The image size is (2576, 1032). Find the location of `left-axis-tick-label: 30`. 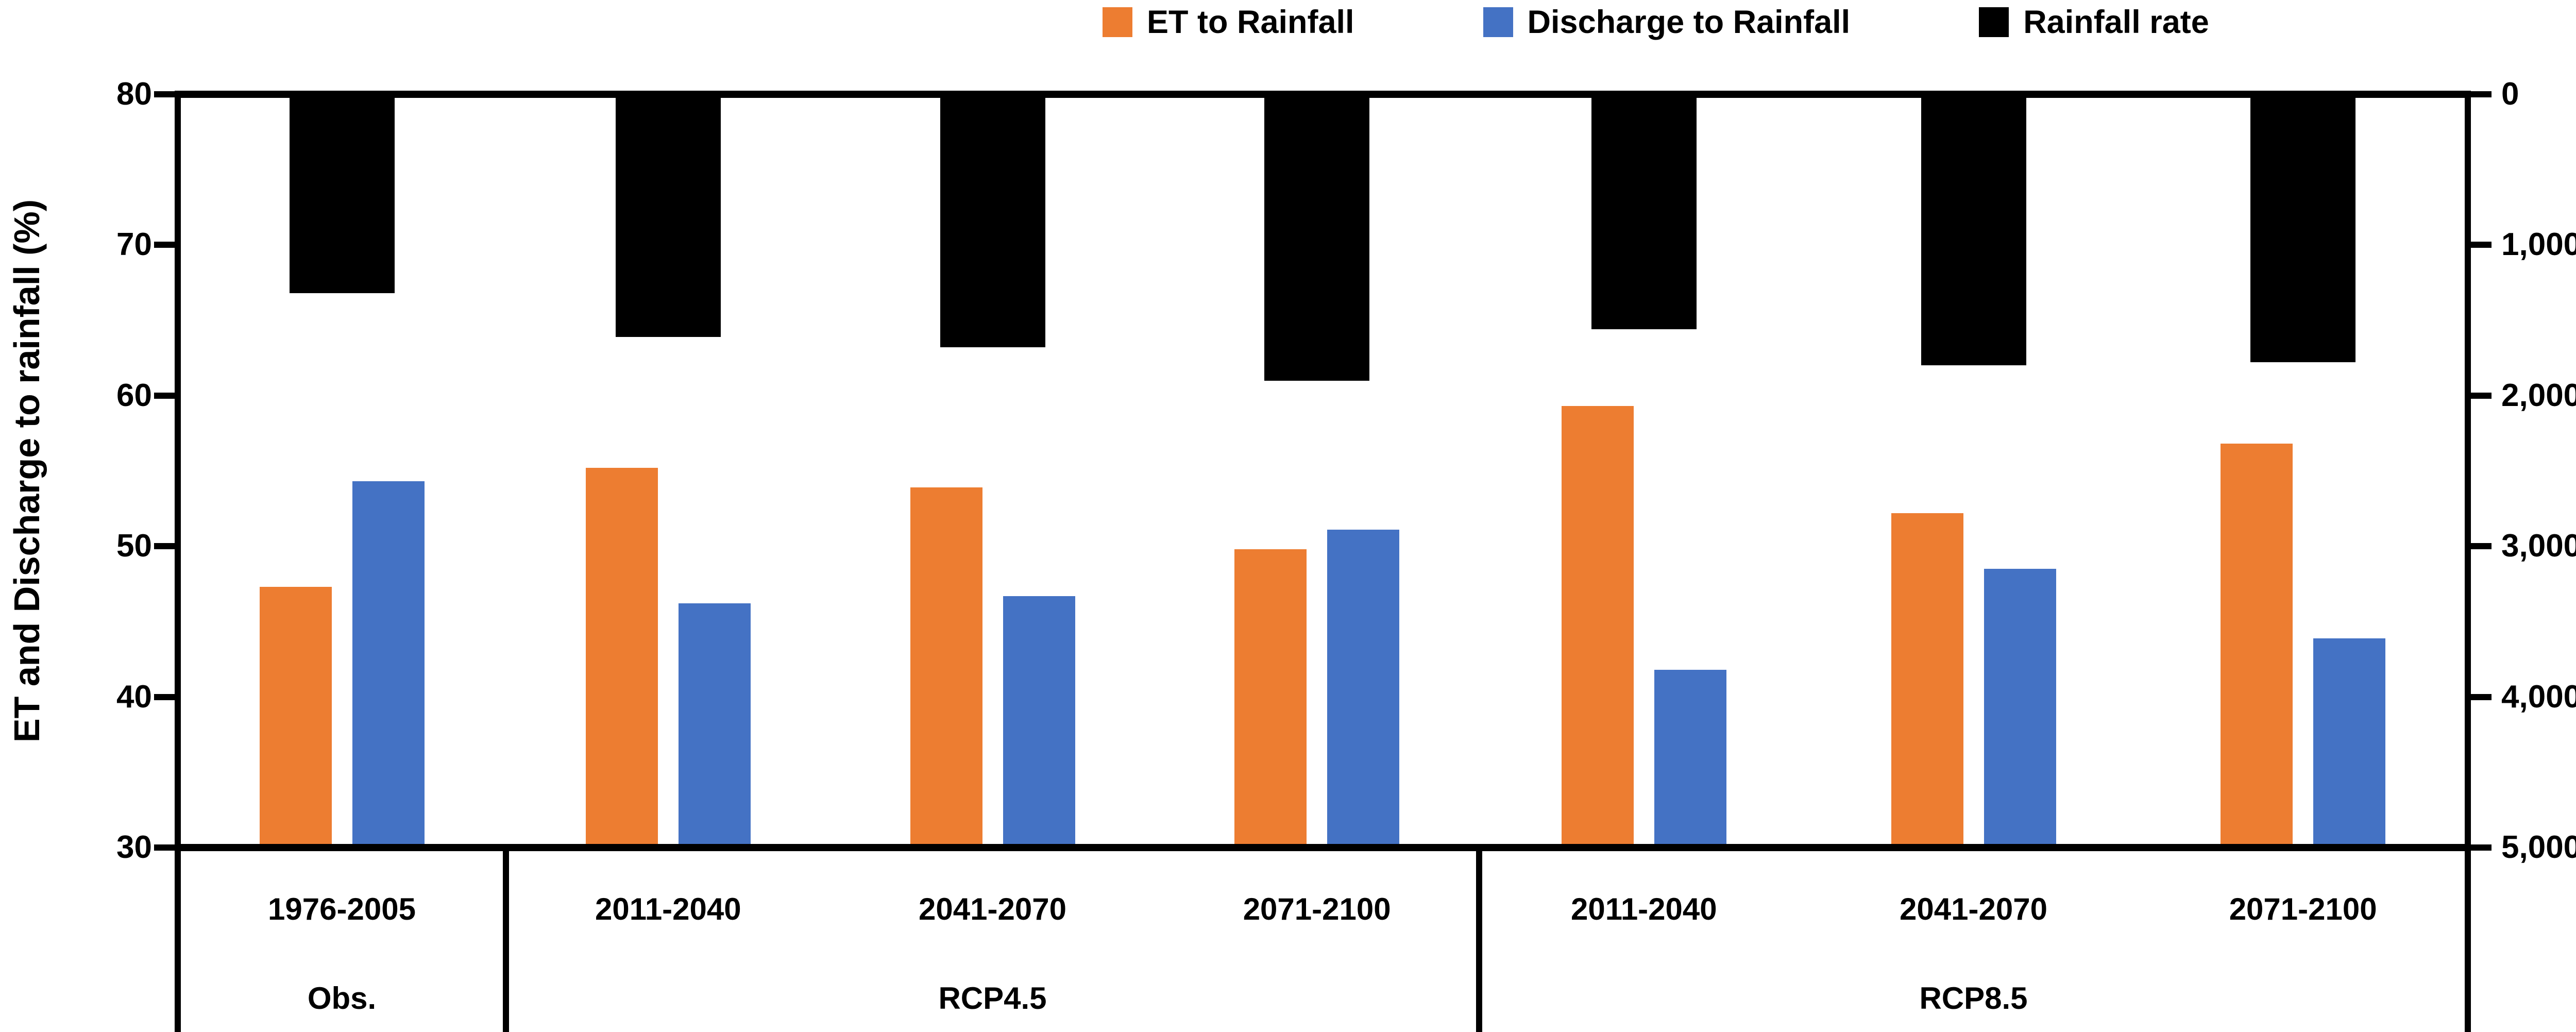

left-axis-tick-label: 30 is located at coordinates (134, 847).